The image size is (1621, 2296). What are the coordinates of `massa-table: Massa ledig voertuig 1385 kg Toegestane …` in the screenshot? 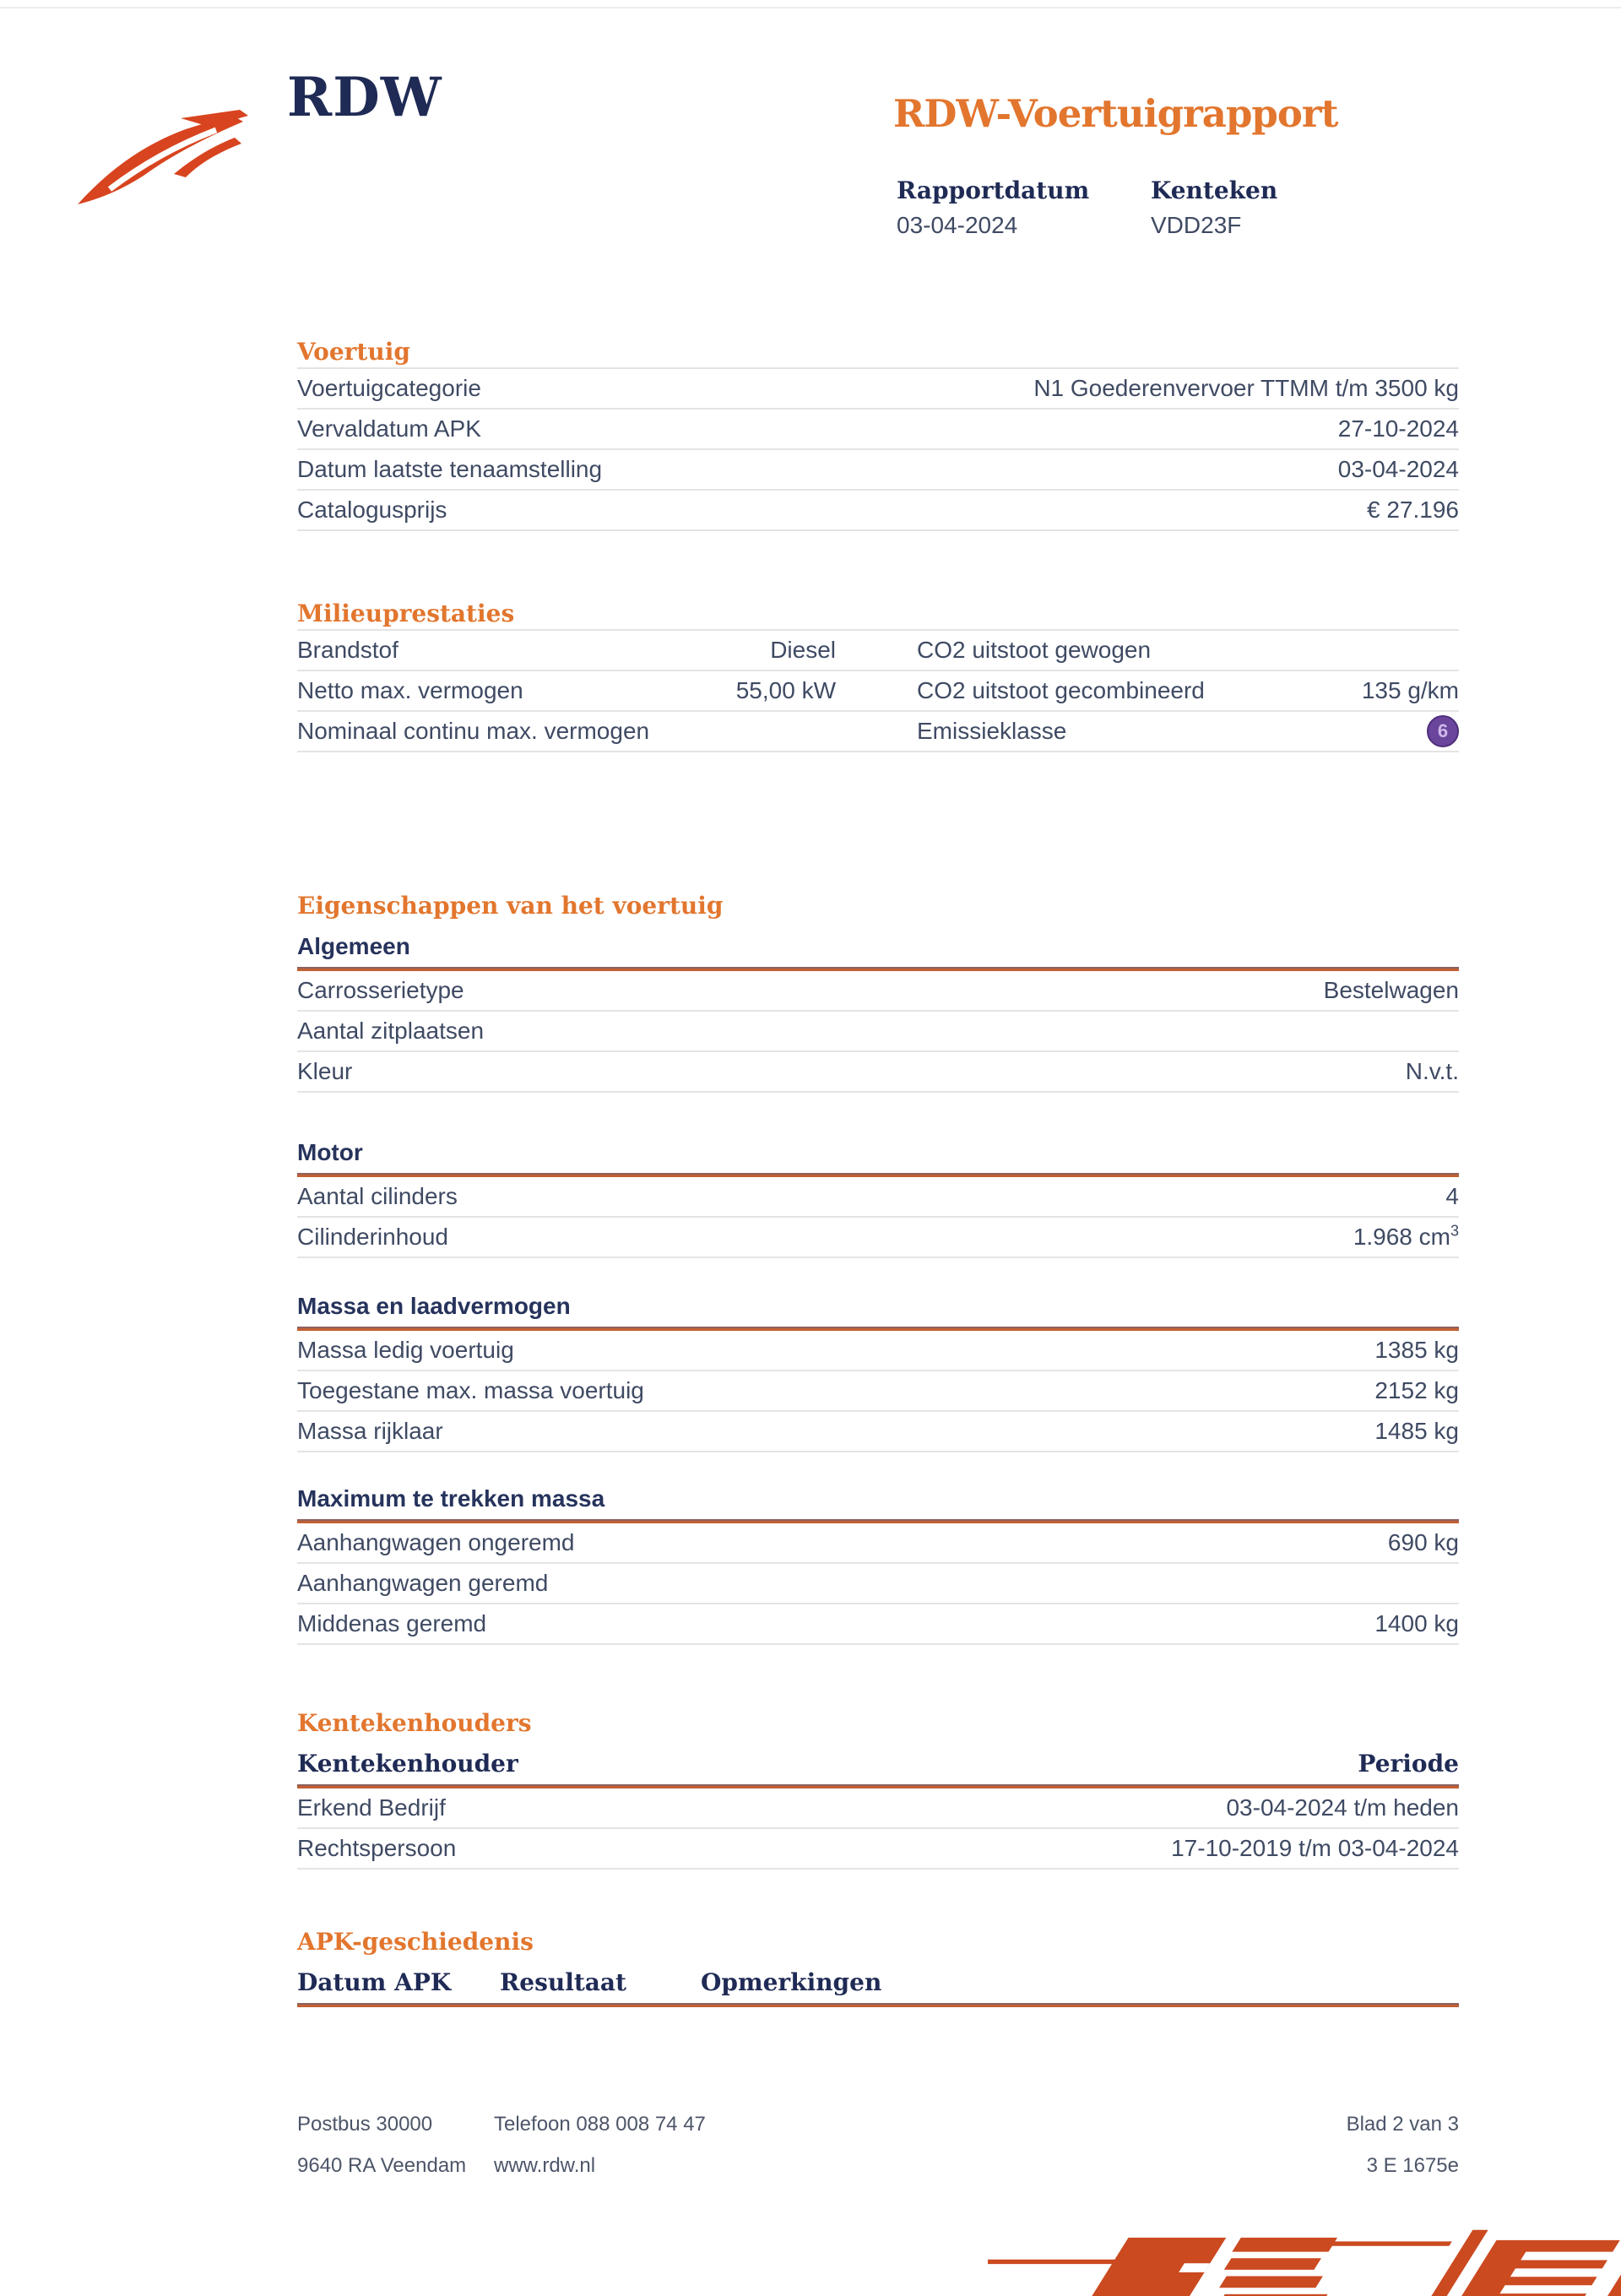 It's located at (878, 1391).